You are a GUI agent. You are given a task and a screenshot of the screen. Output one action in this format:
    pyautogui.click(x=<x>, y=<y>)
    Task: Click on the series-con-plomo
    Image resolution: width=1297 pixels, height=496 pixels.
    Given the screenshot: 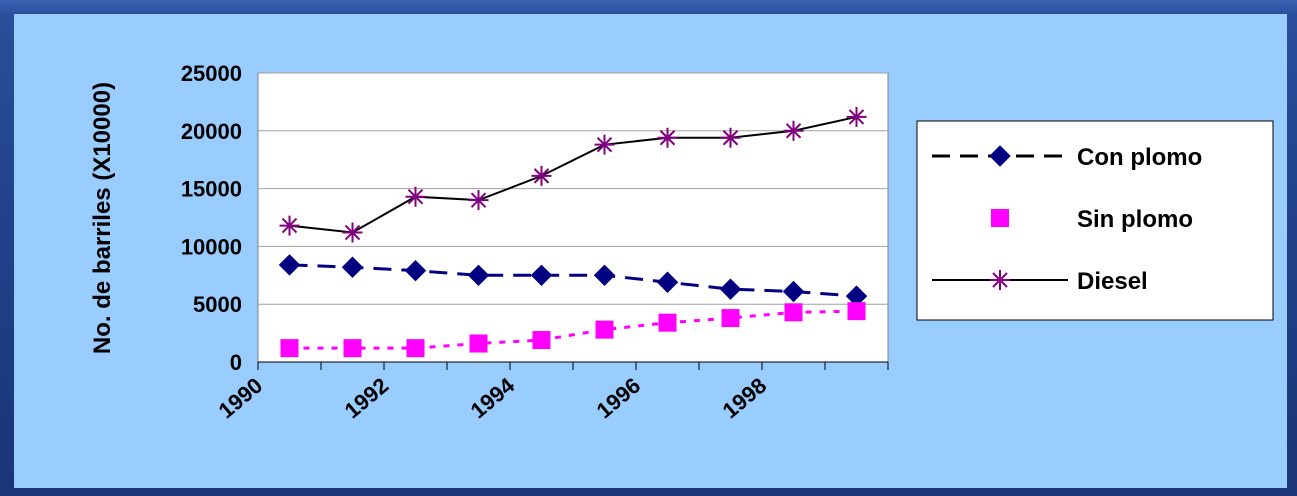 What is the action you would take?
    pyautogui.click(x=573, y=280)
    